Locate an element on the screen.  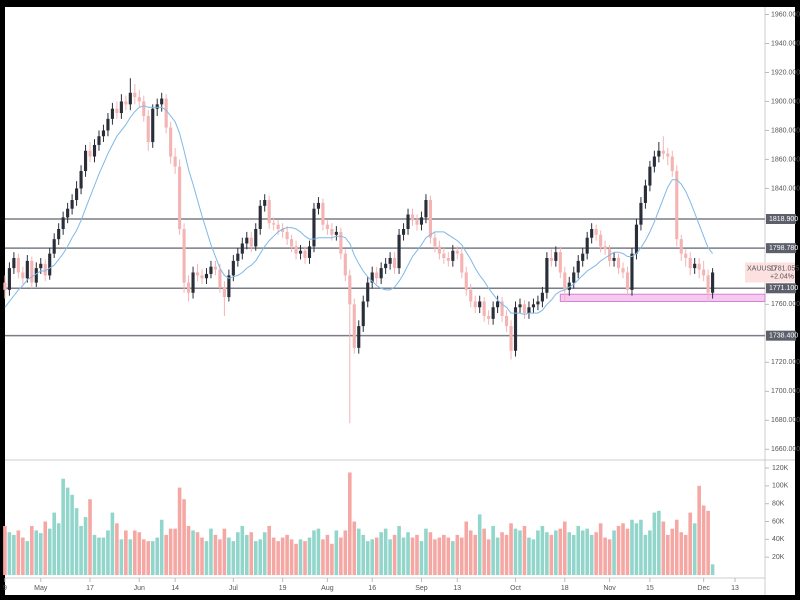
x-tick-label: 17 is located at coordinates (90, 588).